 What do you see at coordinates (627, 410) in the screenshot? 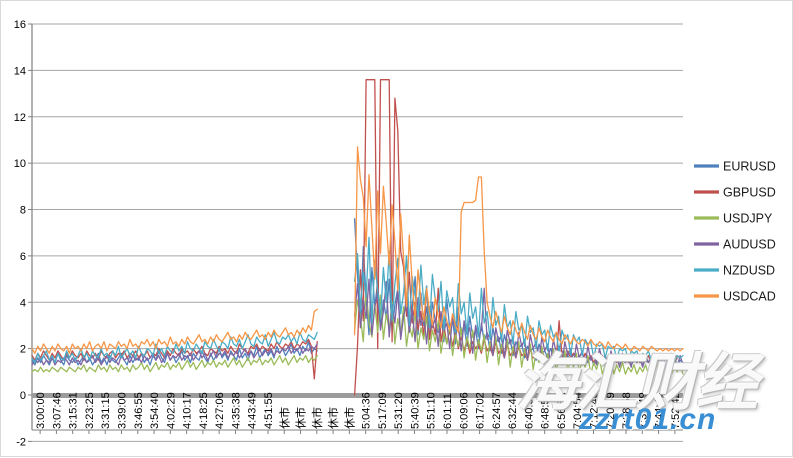
I see `x-axis-tick-label: 7:28:58` at bounding box center [627, 410].